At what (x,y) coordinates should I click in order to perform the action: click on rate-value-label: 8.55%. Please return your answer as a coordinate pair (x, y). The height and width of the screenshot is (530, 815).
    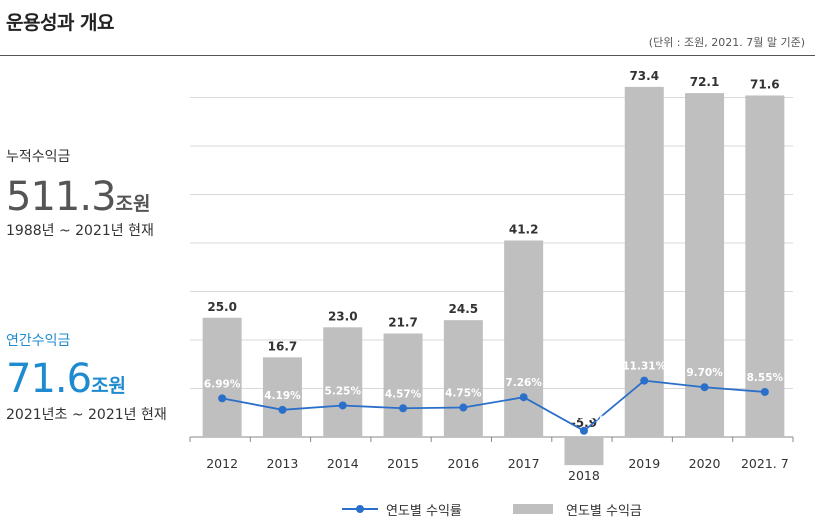
    Looking at the image, I should click on (765, 378).